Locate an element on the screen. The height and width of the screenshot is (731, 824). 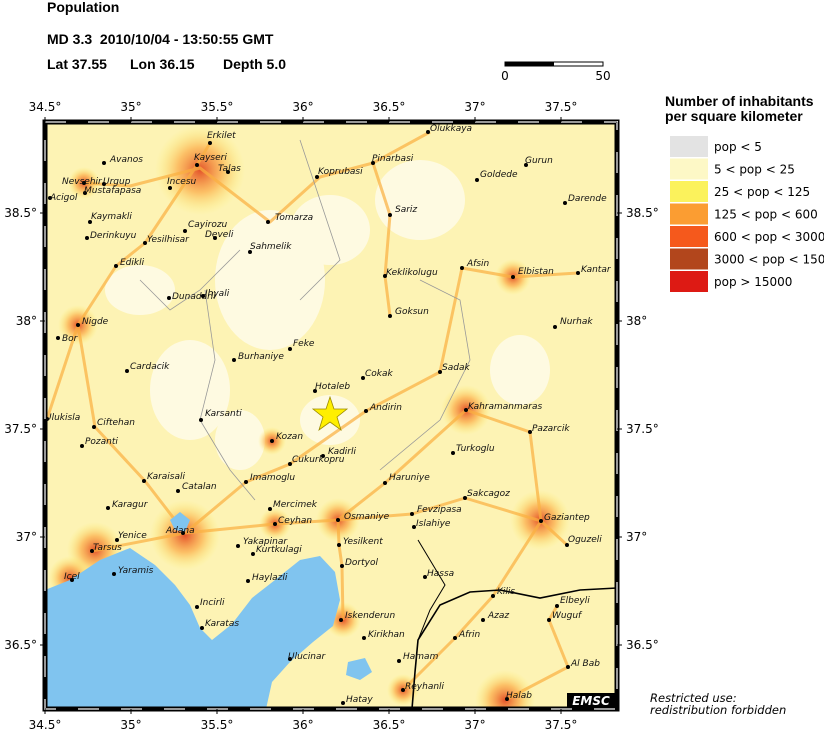
lon-label: 35° is located at coordinates (130, 107).